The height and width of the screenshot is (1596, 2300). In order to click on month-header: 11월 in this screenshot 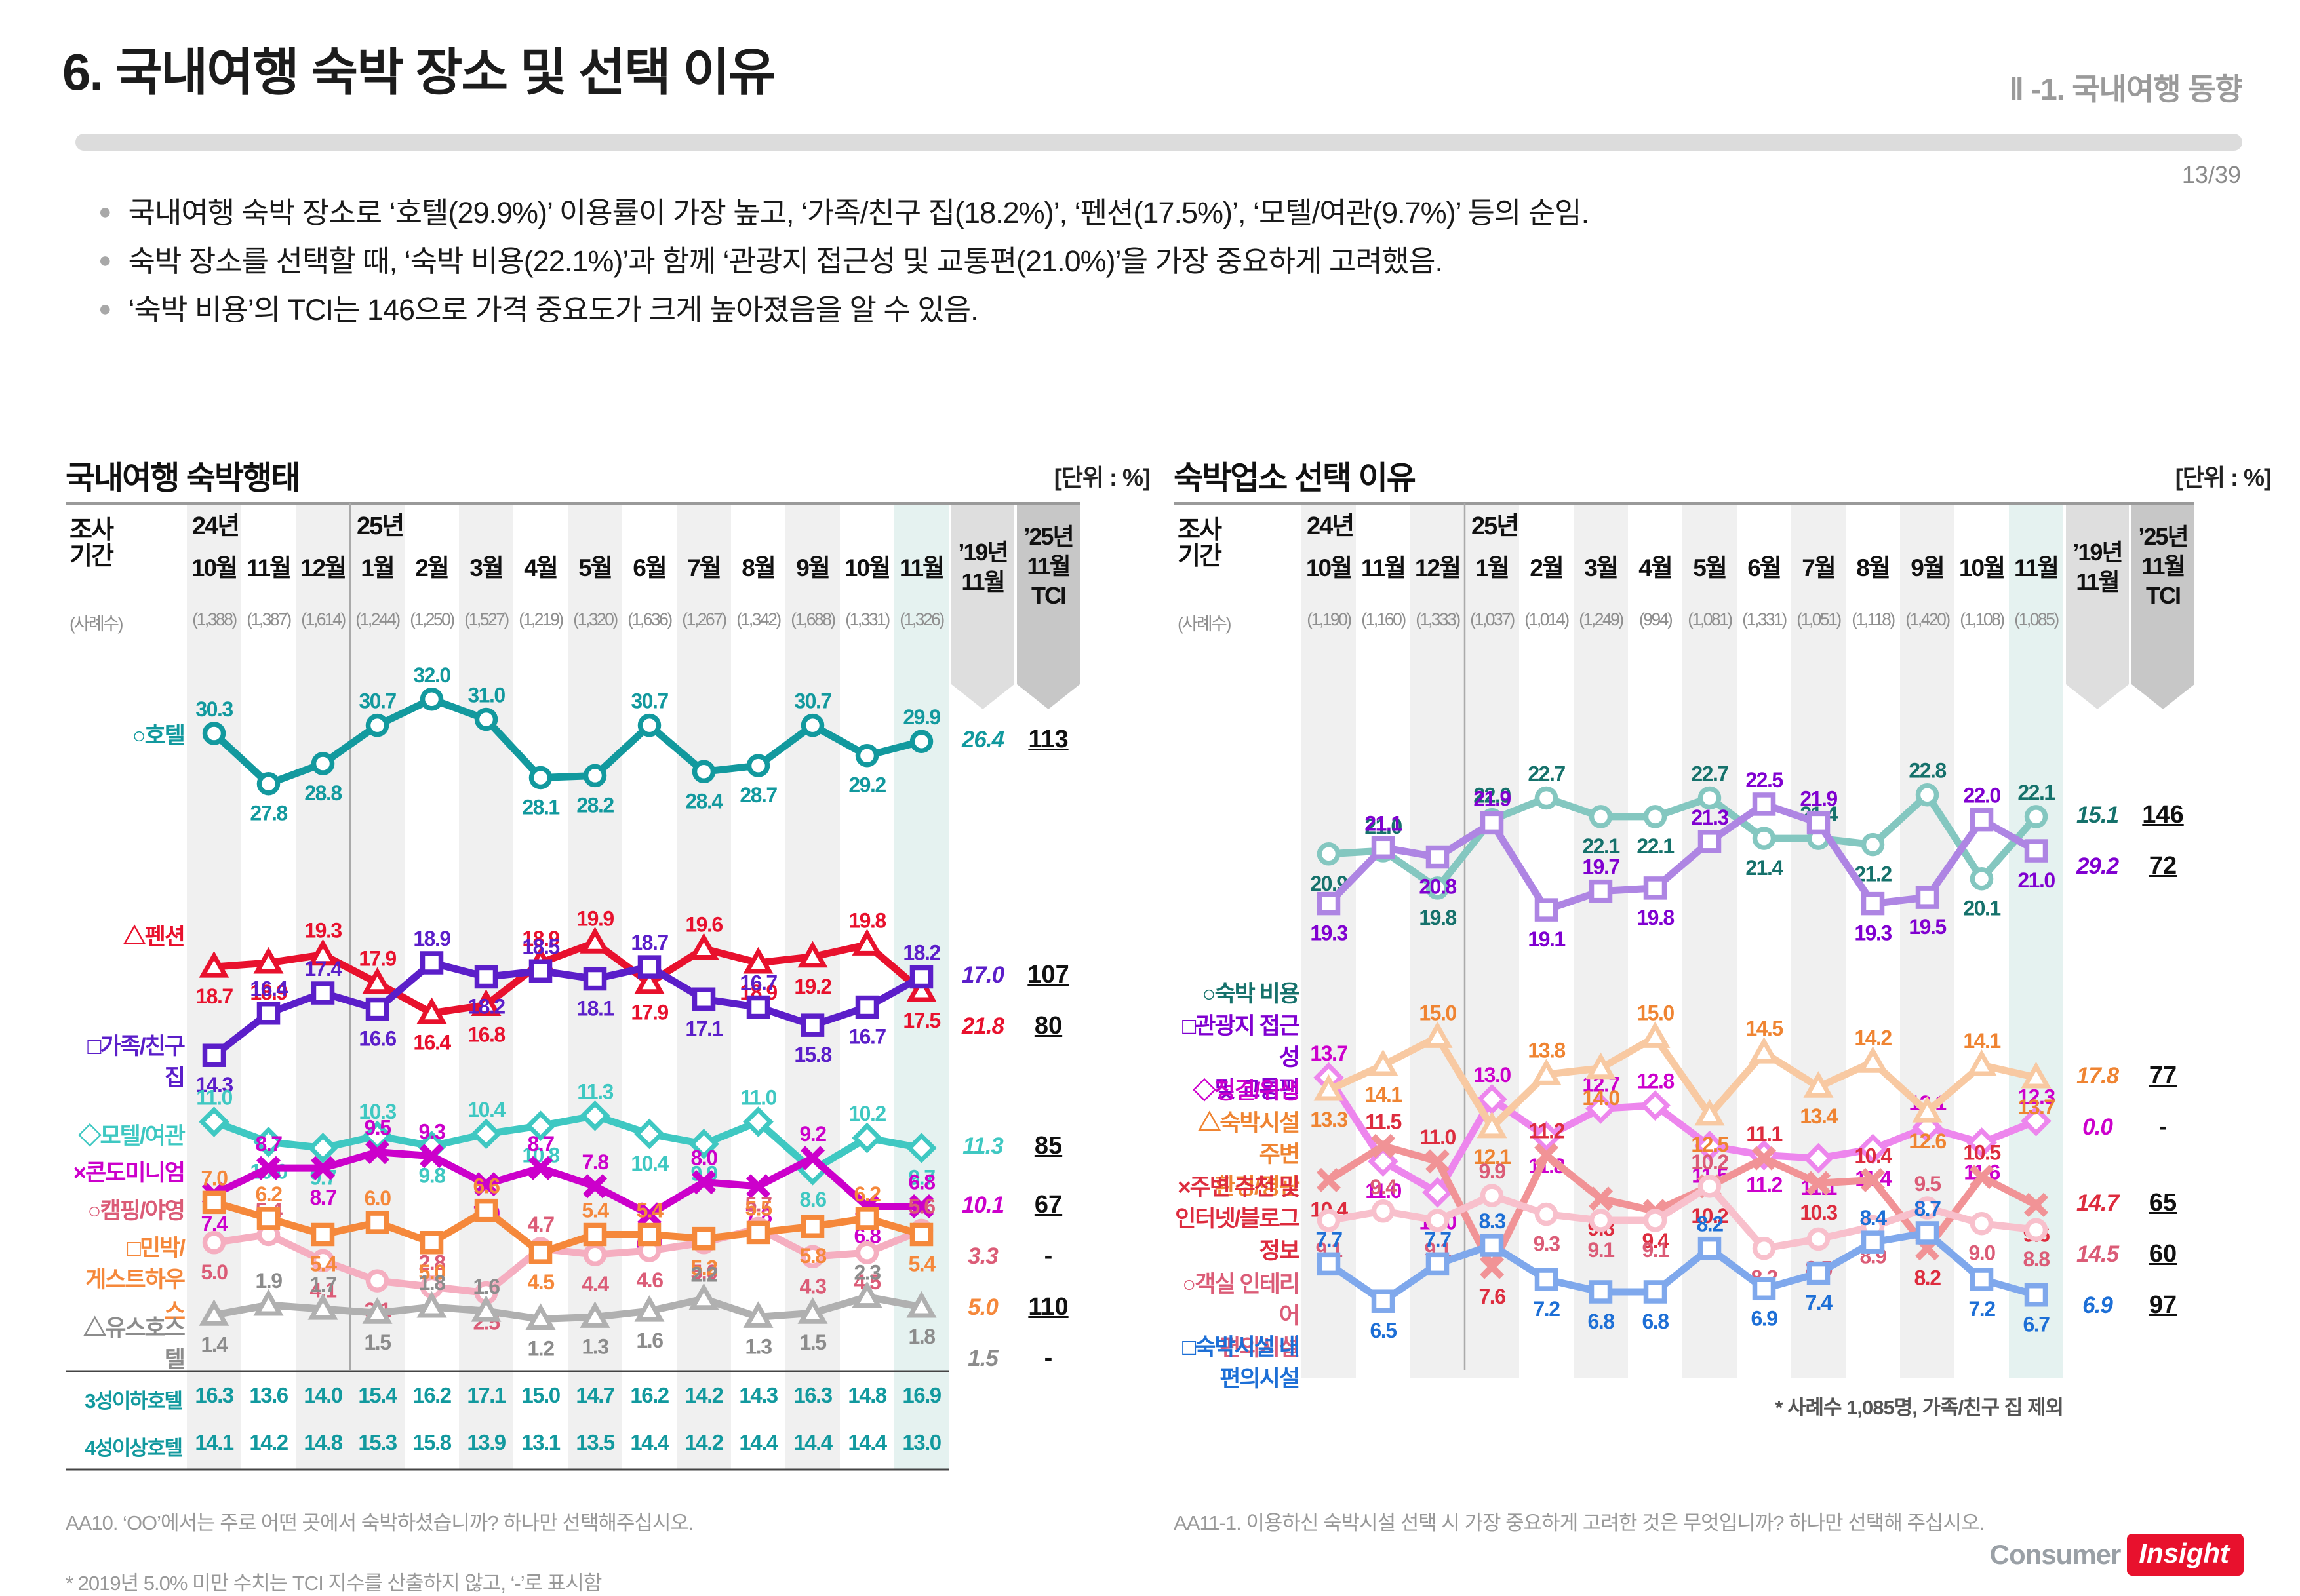, I will do `click(2036, 568)`.